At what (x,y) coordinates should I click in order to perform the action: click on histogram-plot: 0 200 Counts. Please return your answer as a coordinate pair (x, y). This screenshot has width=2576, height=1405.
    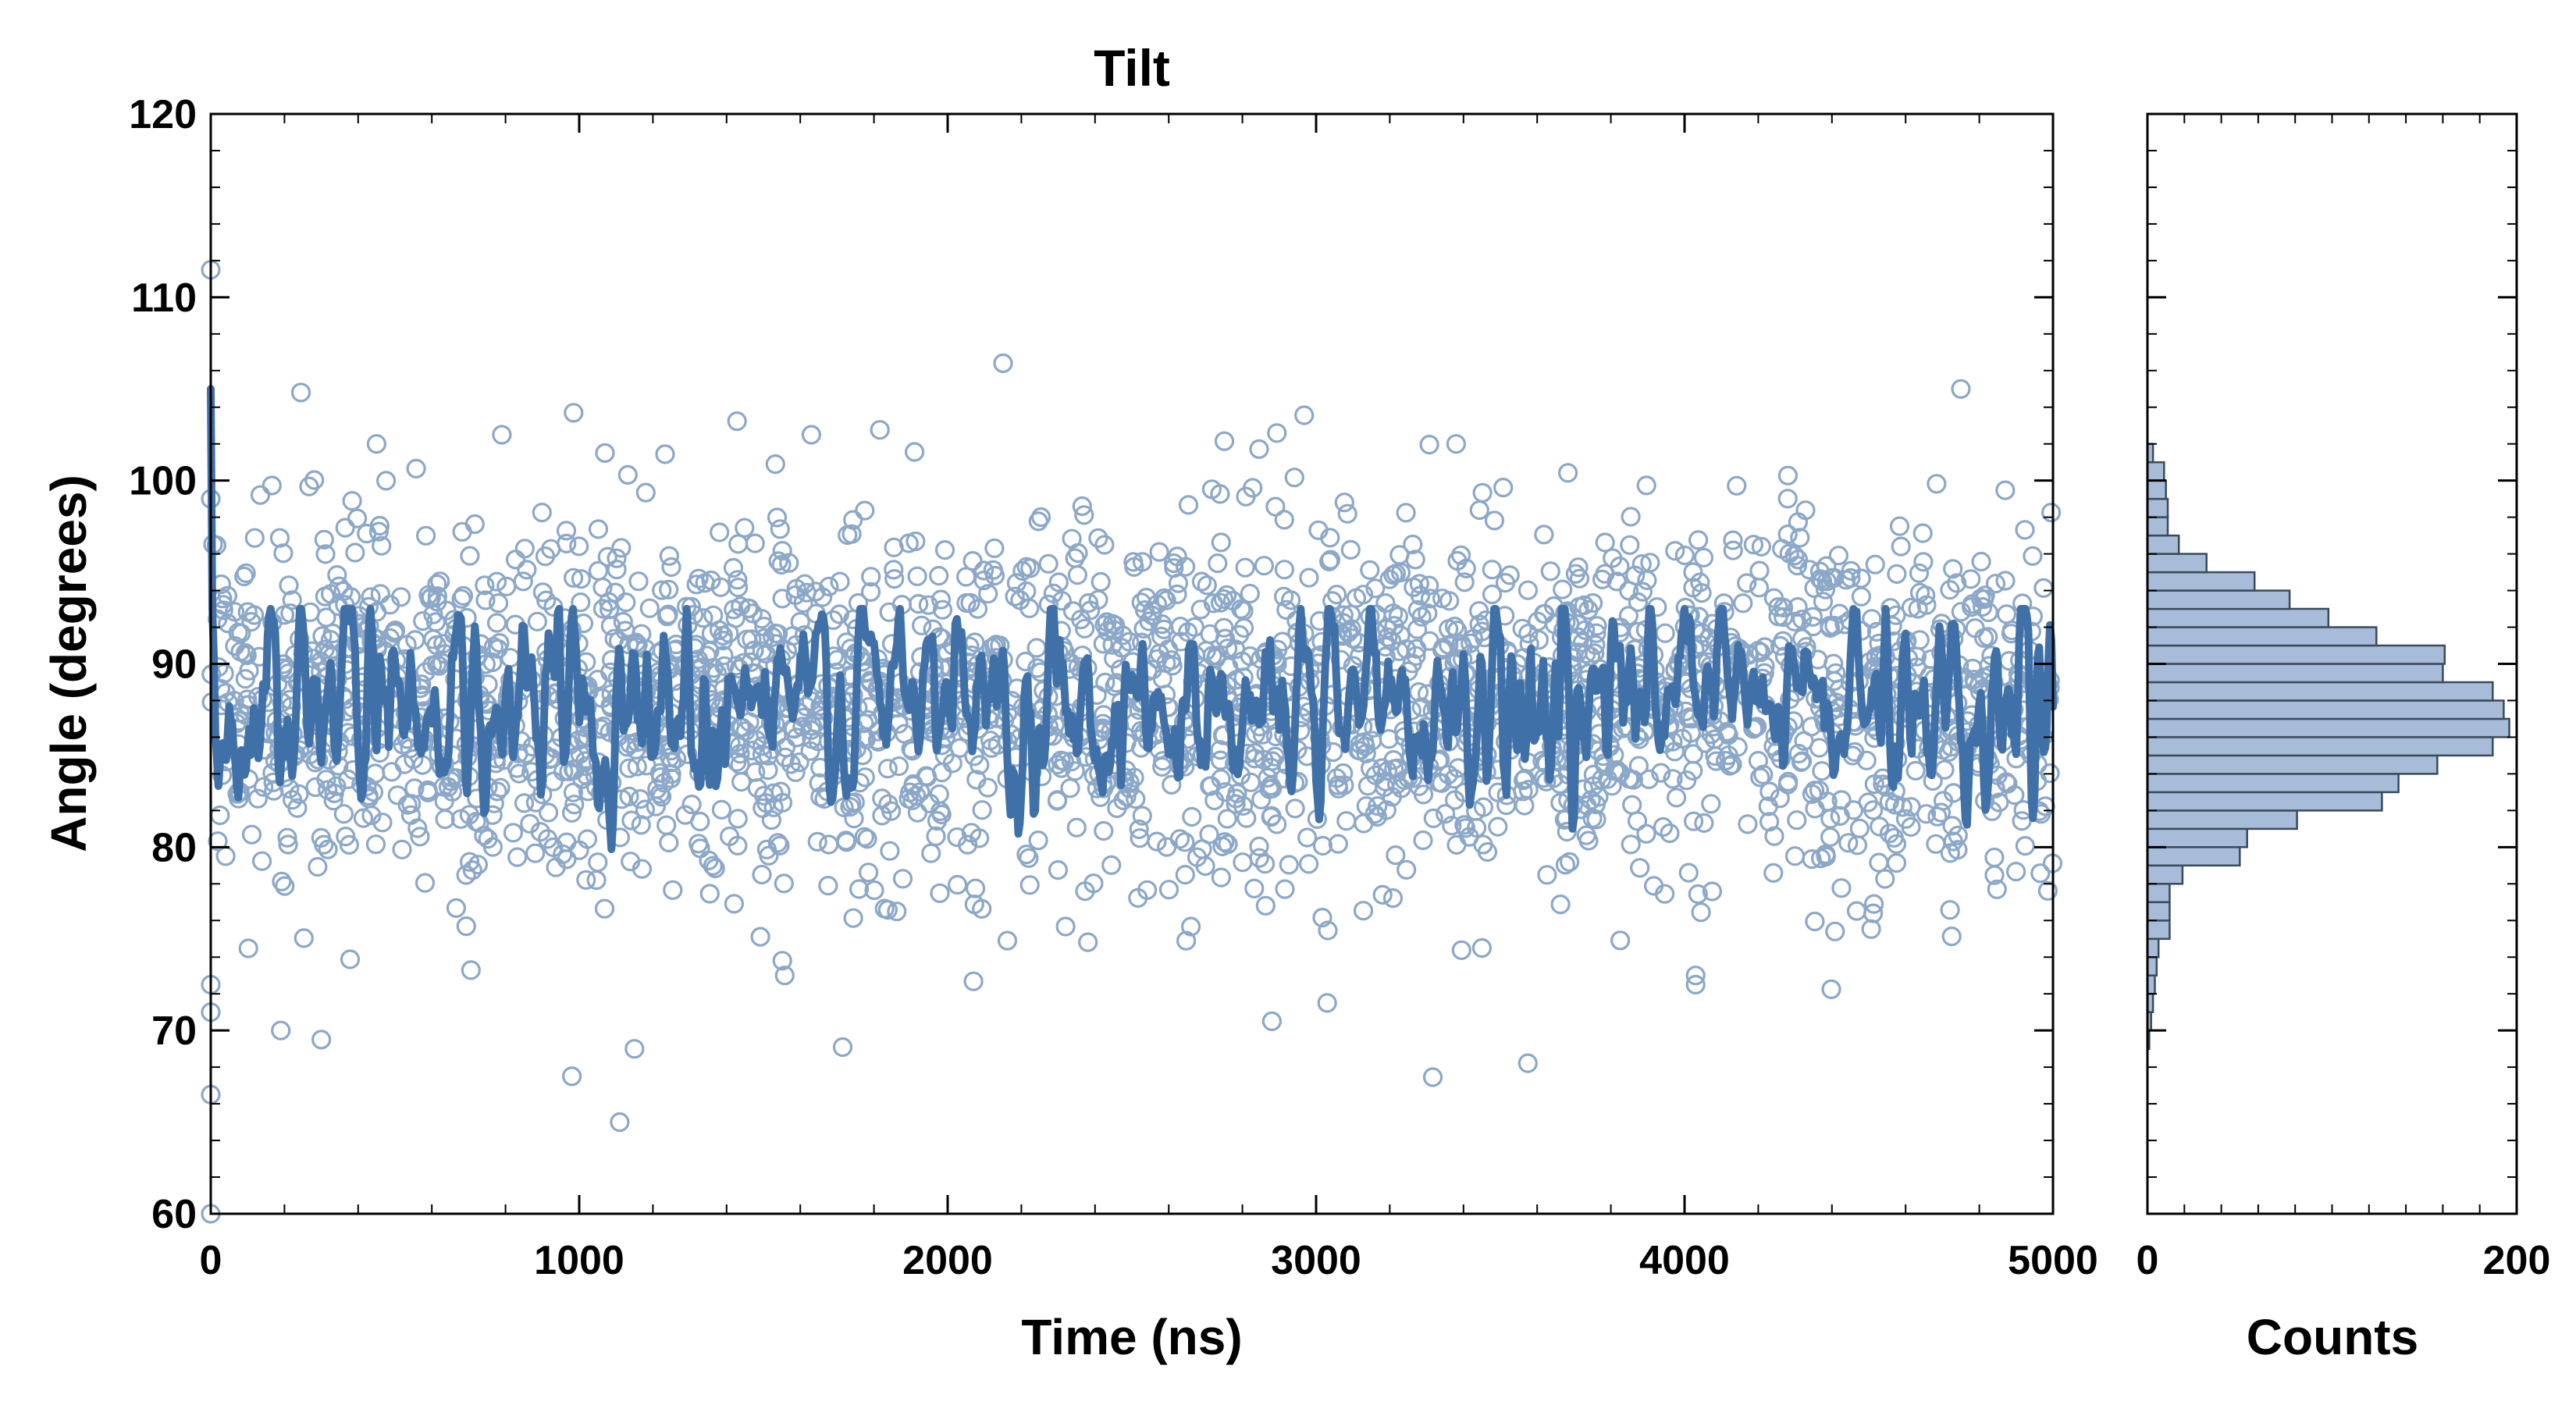
    Looking at the image, I should click on (2344, 739).